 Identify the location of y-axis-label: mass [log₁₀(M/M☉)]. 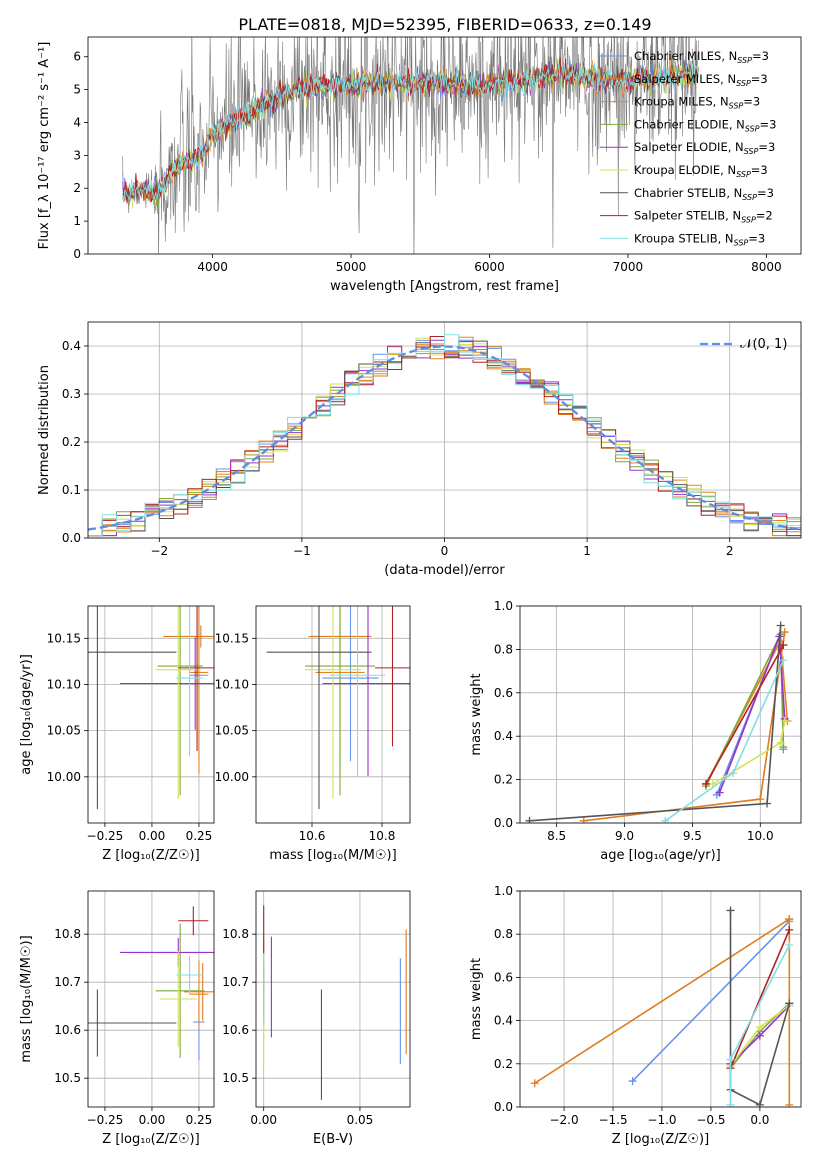
(26, 998).